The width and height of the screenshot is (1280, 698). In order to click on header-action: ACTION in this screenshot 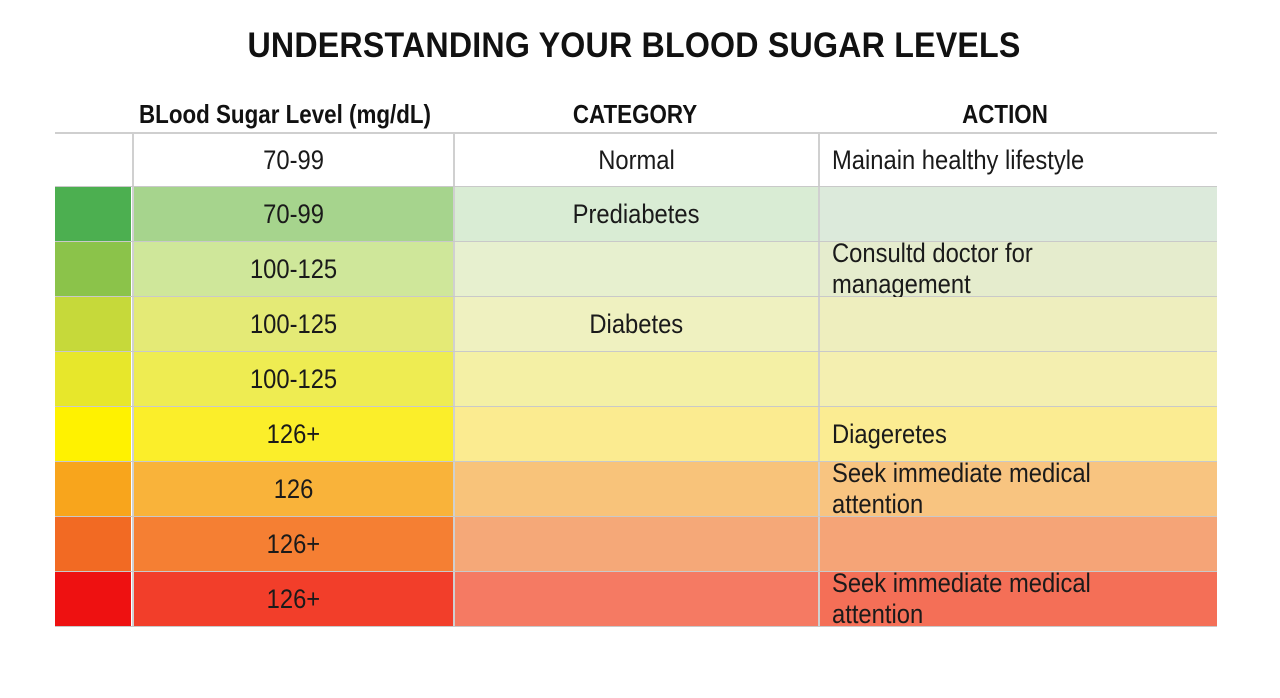, I will do `click(1005, 114)`.